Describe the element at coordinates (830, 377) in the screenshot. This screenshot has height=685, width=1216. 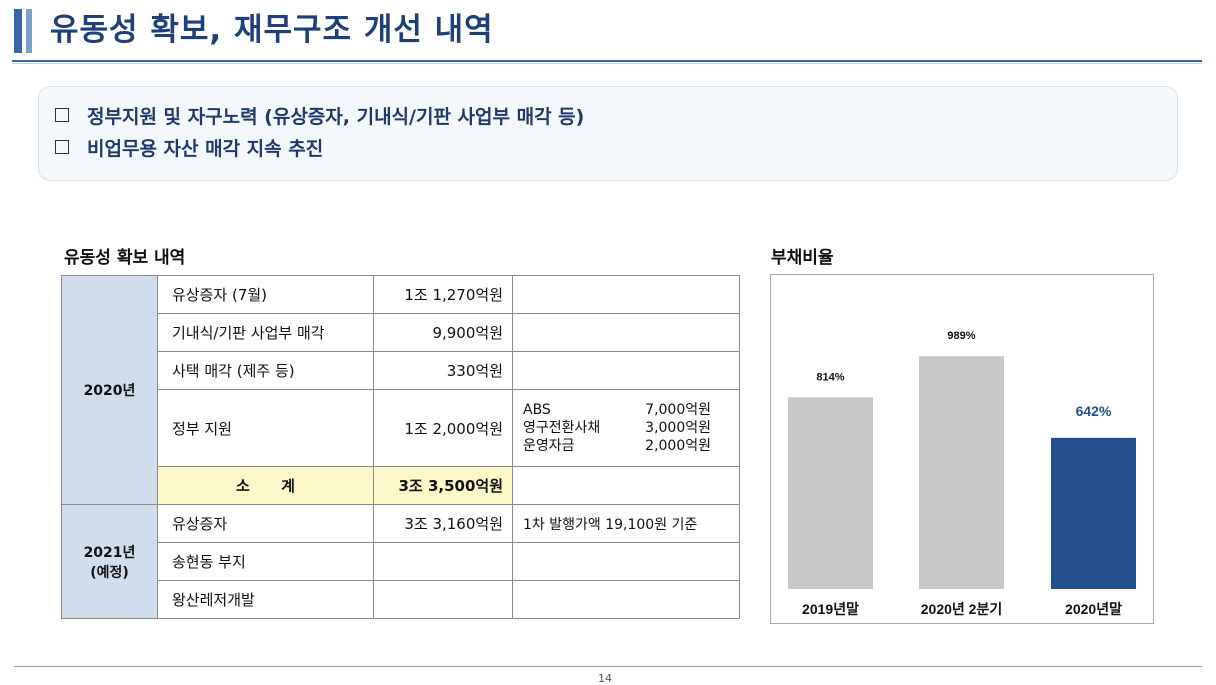
I see `data-label: 814%` at that location.